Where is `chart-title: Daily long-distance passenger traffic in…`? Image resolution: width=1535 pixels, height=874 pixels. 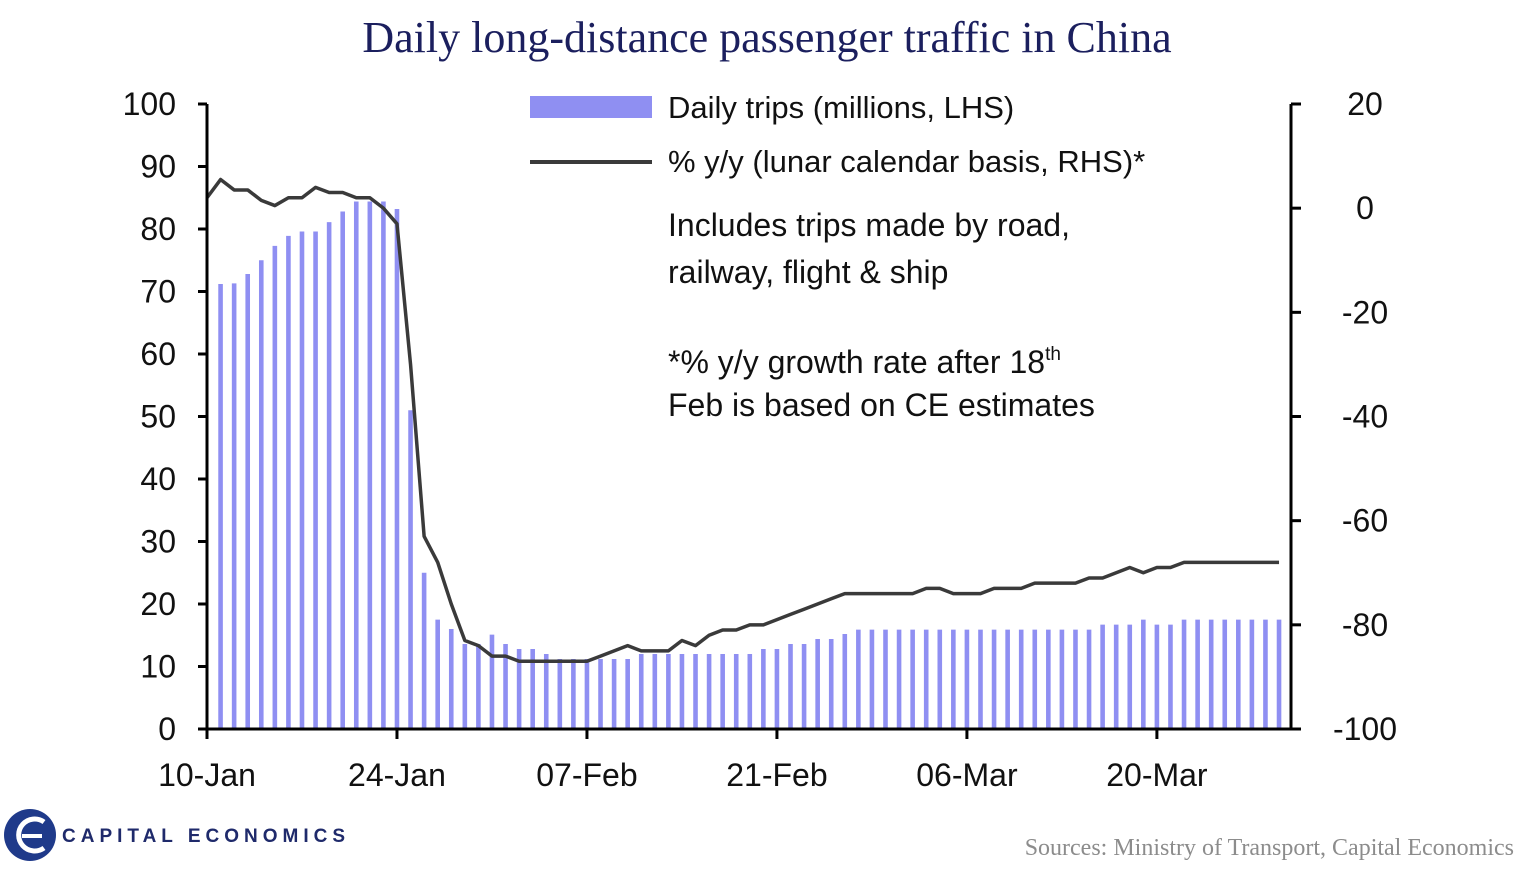
chart-title: Daily long-distance passenger traffic in… is located at coordinates (766, 37).